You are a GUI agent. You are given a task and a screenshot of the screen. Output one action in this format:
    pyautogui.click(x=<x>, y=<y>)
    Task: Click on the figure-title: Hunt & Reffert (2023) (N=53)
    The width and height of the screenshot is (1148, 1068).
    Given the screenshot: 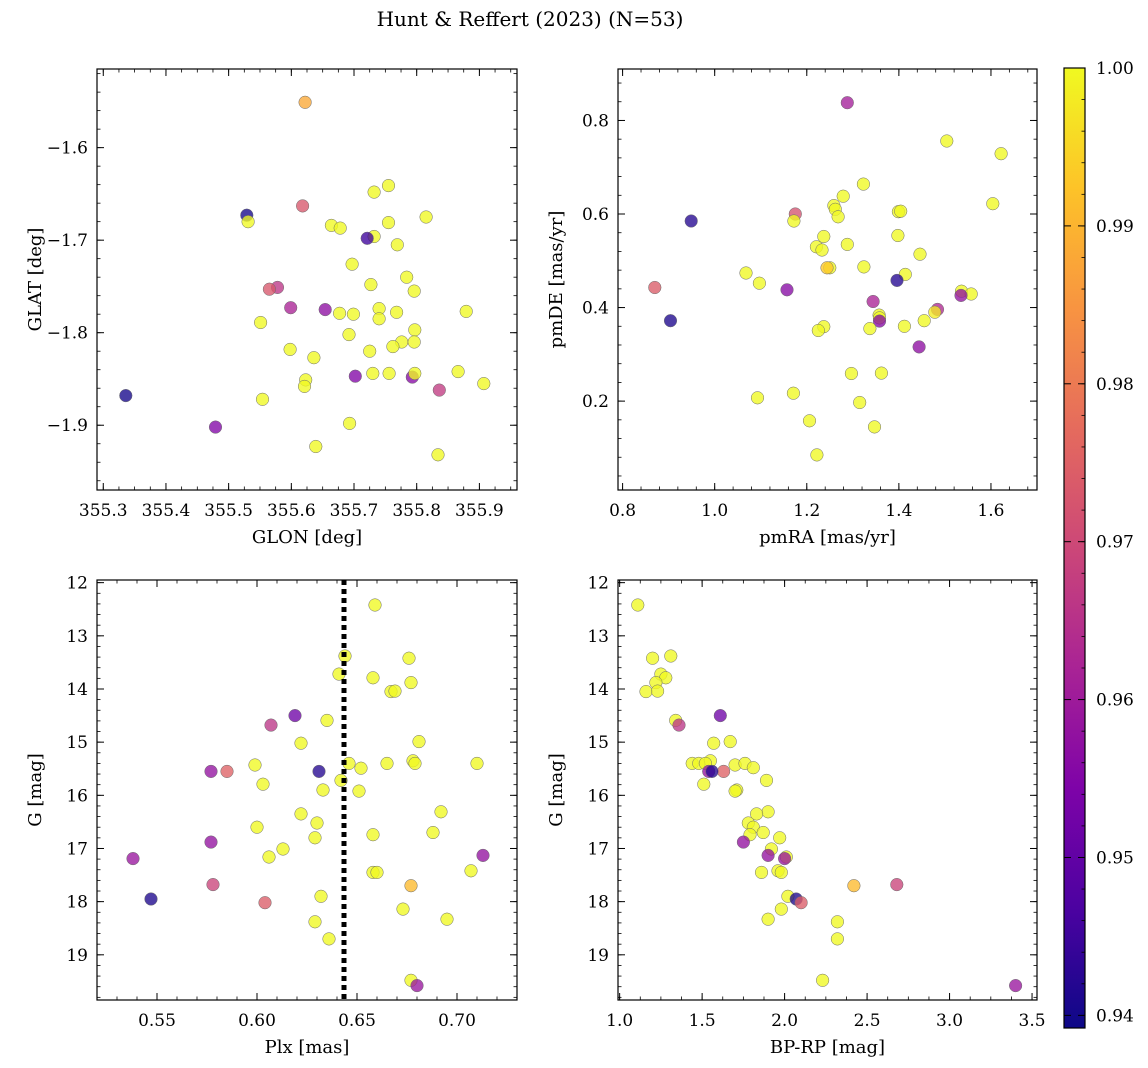 What is the action you would take?
    pyautogui.click(x=530, y=19)
    